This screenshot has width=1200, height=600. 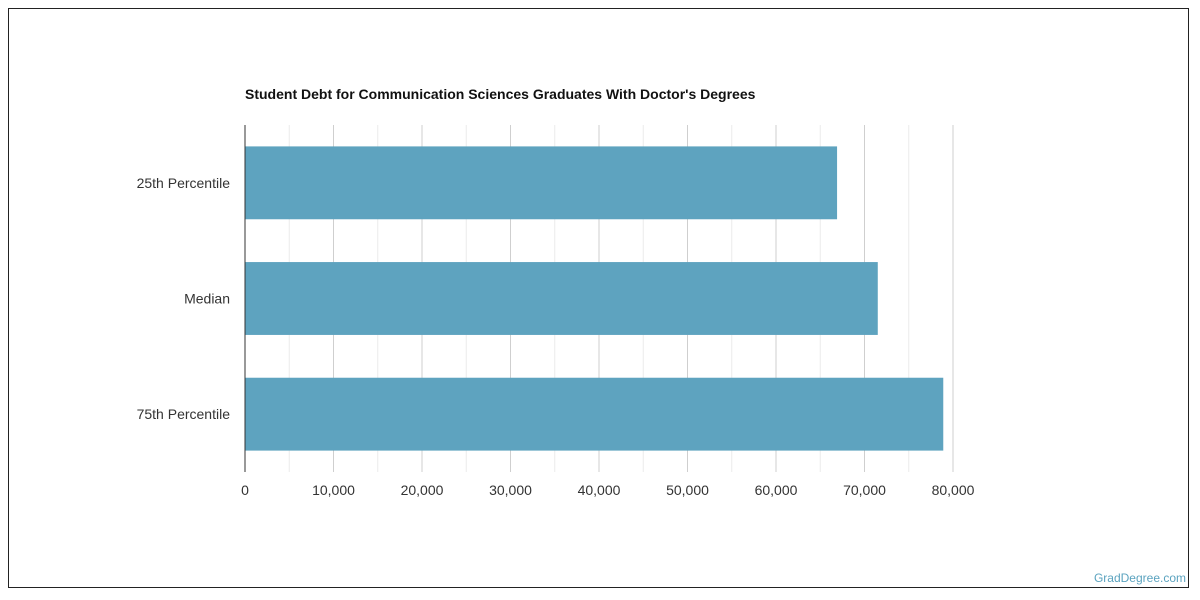 I want to click on category-label: 75th Percentile, so click(x=184, y=414).